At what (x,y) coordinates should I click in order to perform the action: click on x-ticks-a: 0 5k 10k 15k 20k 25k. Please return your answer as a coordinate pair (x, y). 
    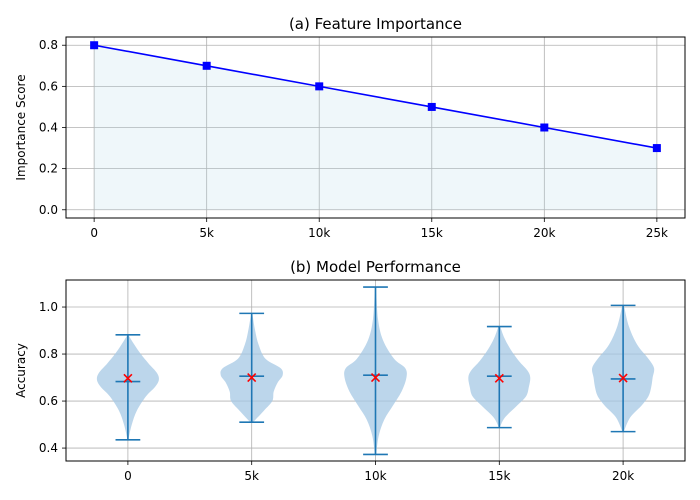
    Looking at the image, I should click on (379, 229).